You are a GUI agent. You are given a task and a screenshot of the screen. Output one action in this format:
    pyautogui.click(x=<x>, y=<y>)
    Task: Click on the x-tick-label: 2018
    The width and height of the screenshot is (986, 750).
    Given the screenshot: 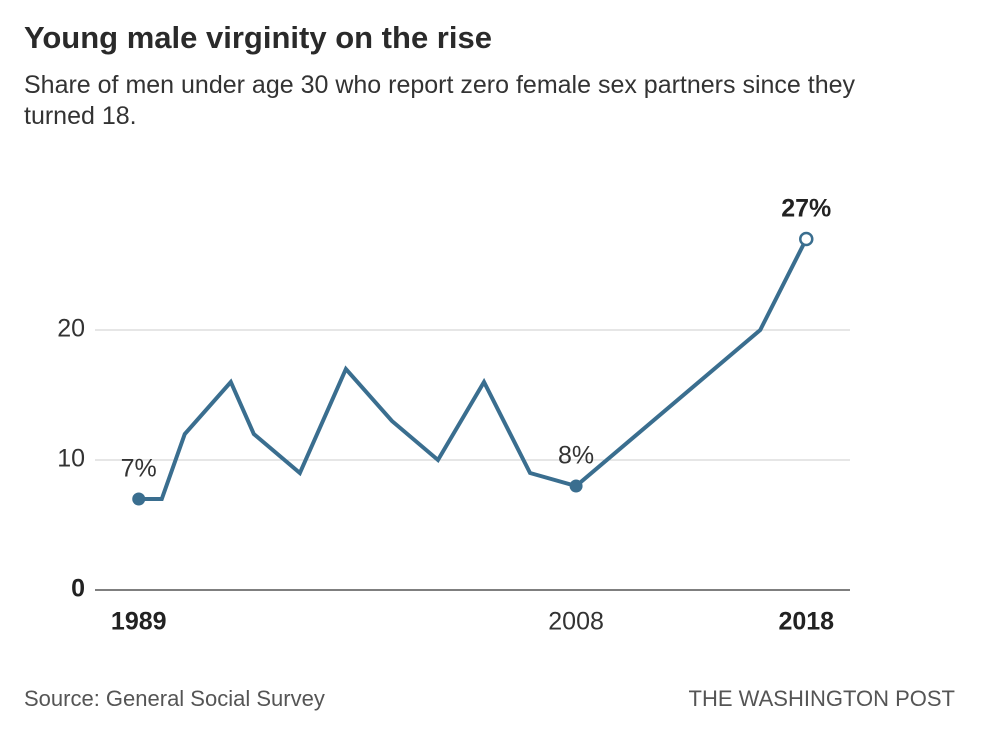 What is the action you would take?
    pyautogui.click(x=806, y=622)
    